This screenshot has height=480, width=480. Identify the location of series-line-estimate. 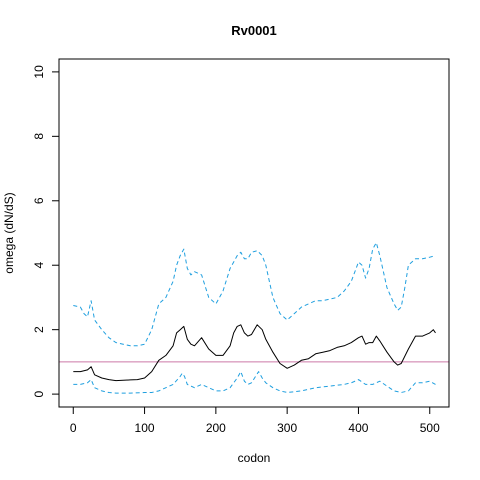
(254, 353).